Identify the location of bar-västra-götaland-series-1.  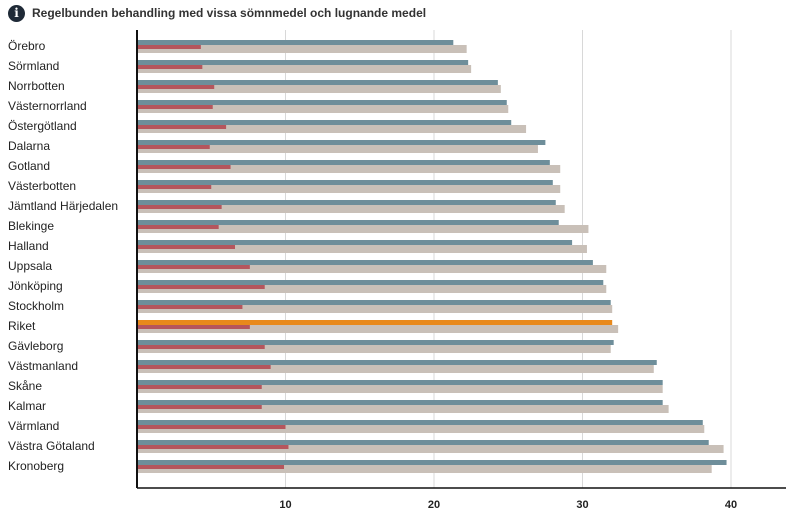
(423, 442).